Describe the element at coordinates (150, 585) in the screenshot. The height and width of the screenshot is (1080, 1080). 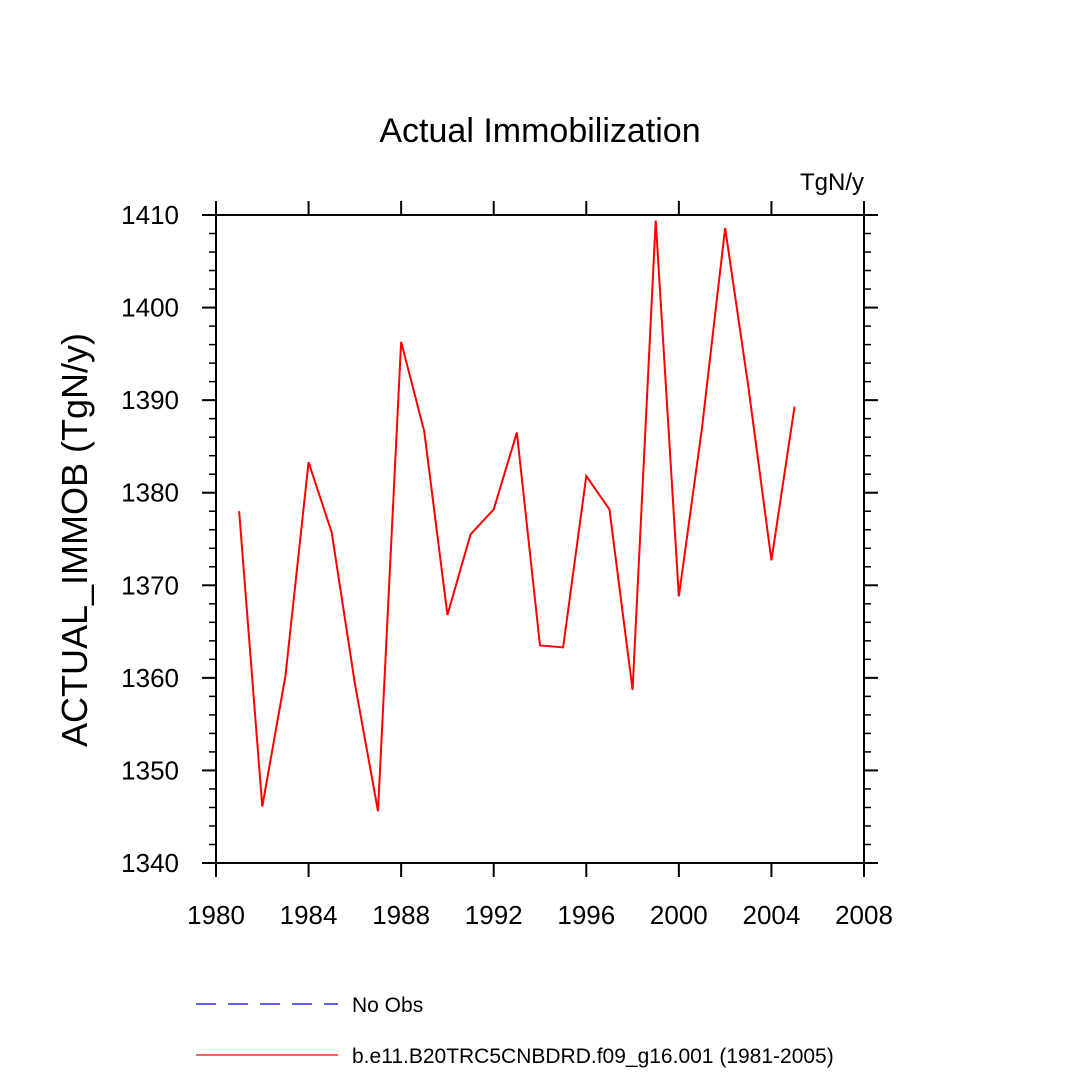
I see `y-tick-label: 1370` at that location.